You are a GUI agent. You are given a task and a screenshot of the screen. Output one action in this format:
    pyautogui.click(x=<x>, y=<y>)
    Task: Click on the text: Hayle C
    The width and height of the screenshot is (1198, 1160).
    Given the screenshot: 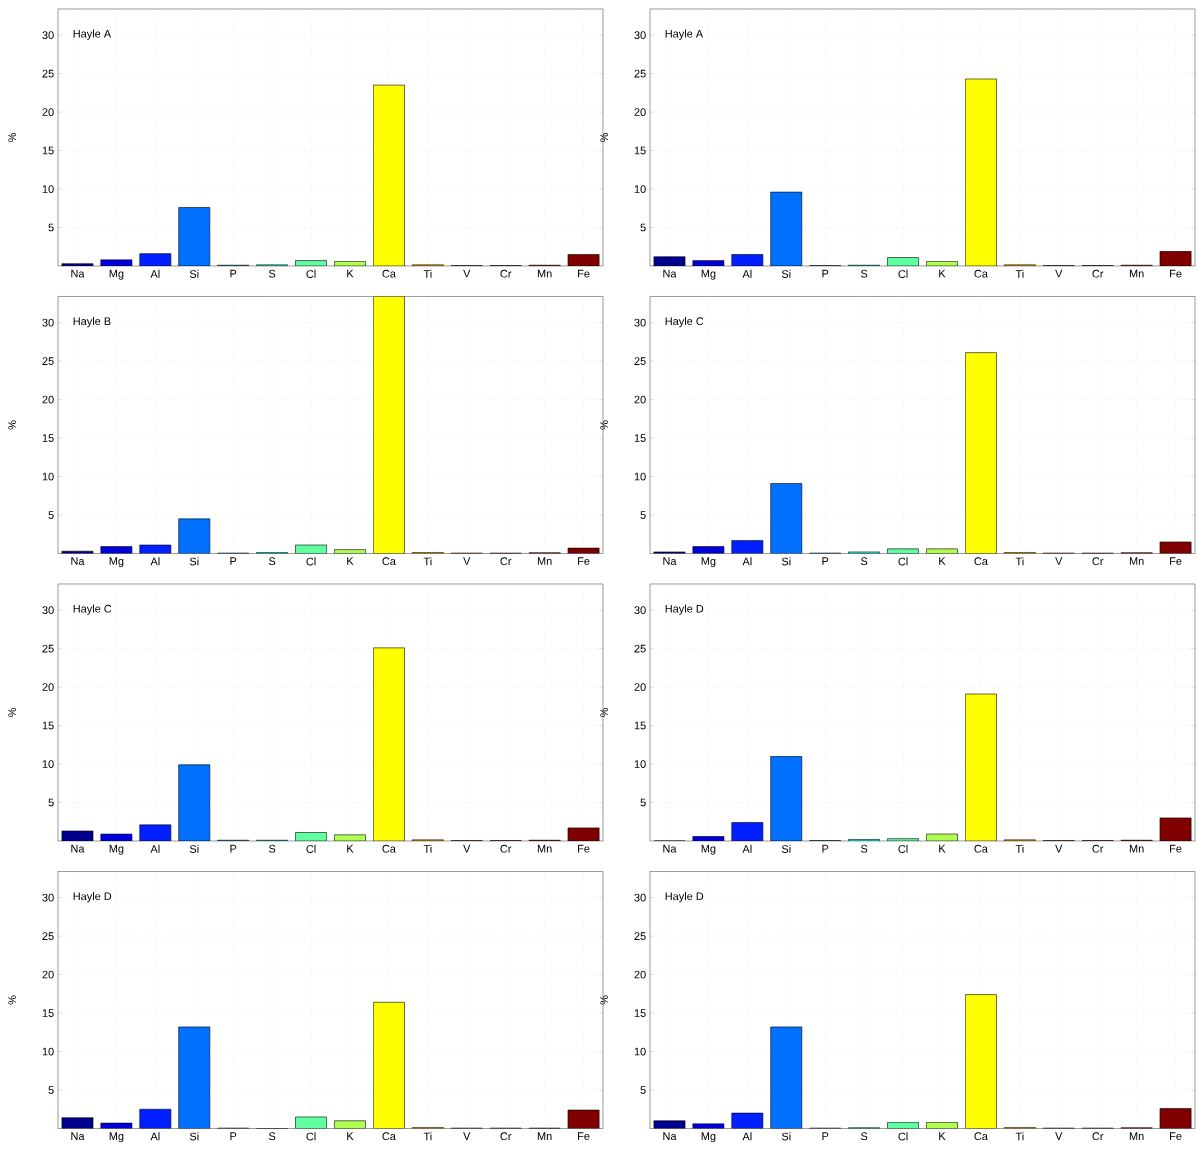 What is the action you would take?
    pyautogui.click(x=92, y=609)
    